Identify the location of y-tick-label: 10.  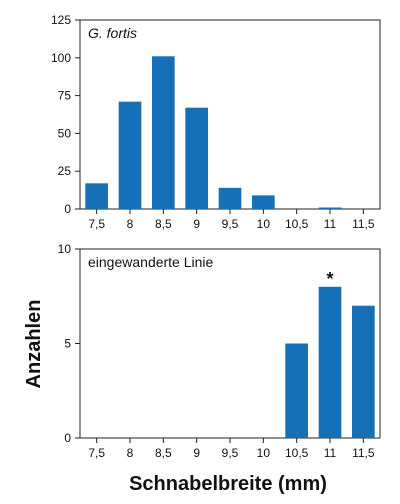
(65, 249).